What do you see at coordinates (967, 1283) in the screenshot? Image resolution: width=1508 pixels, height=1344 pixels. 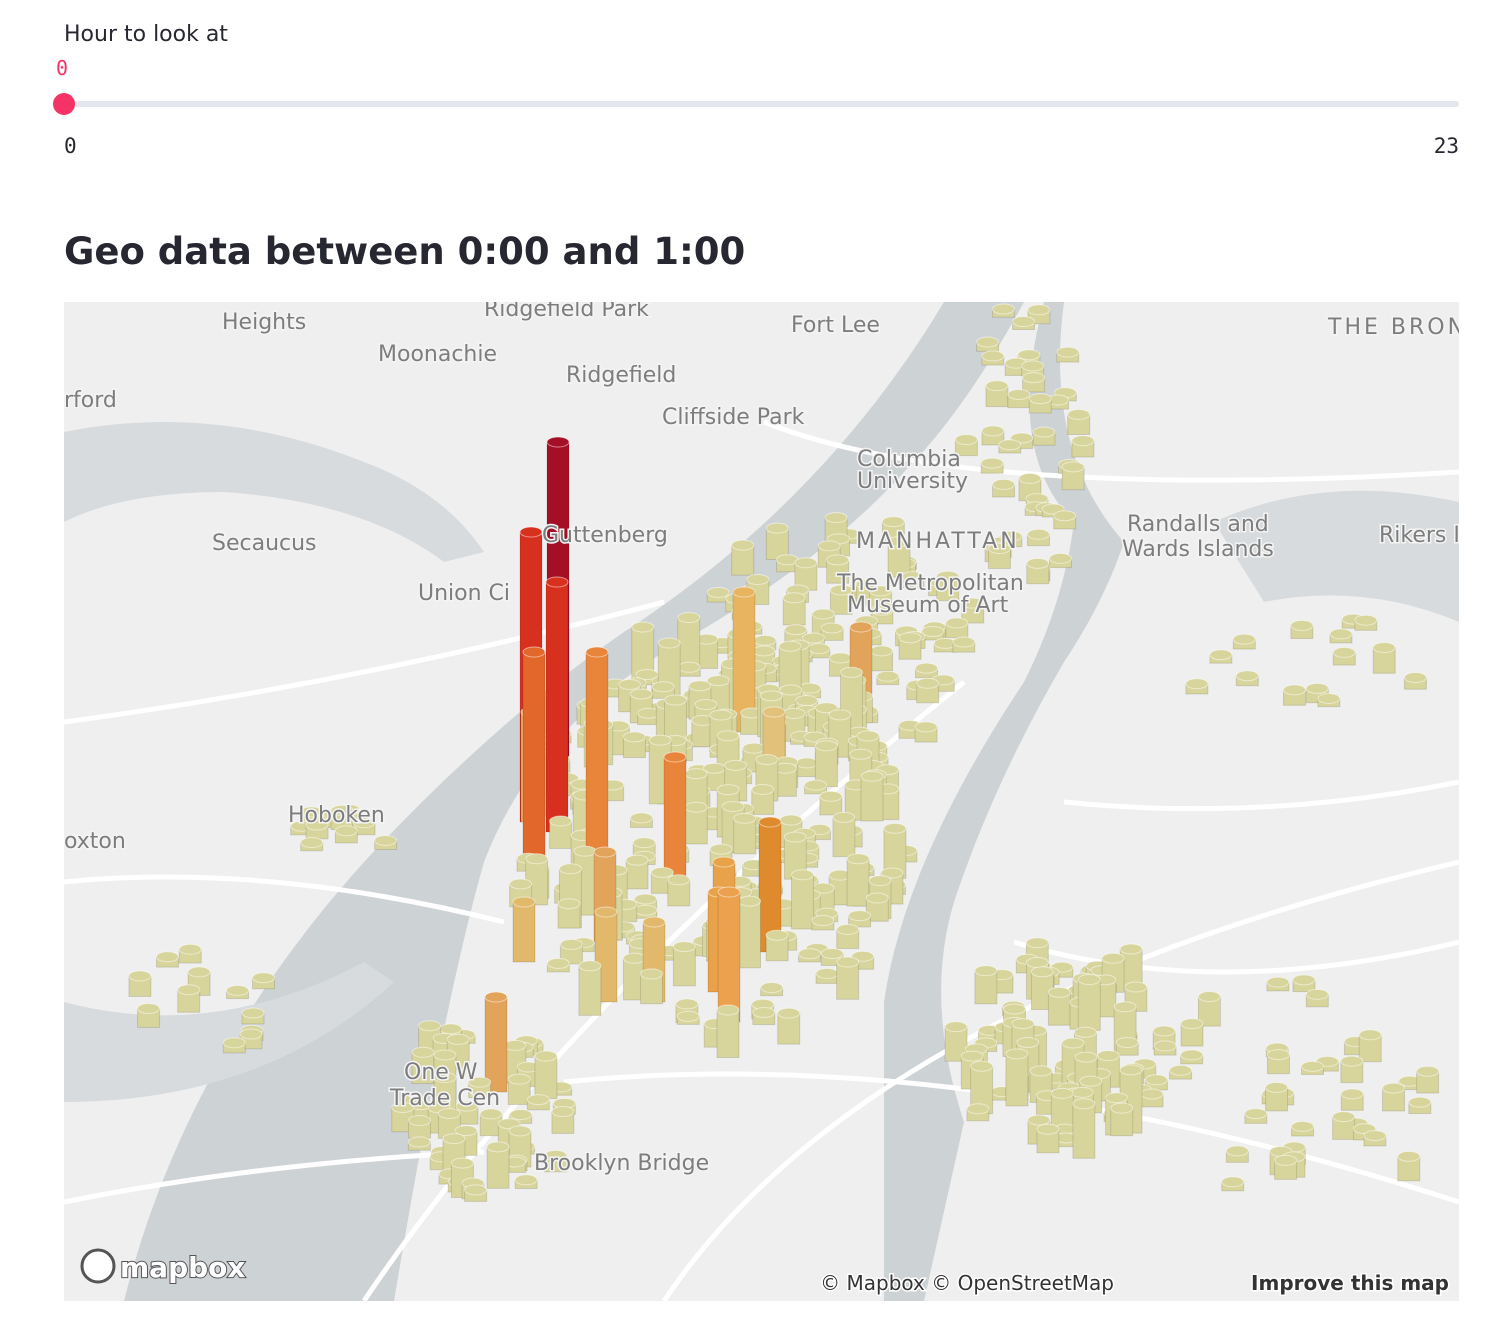 I see `attribution: © Mapbox © OpenStreetMap` at bounding box center [967, 1283].